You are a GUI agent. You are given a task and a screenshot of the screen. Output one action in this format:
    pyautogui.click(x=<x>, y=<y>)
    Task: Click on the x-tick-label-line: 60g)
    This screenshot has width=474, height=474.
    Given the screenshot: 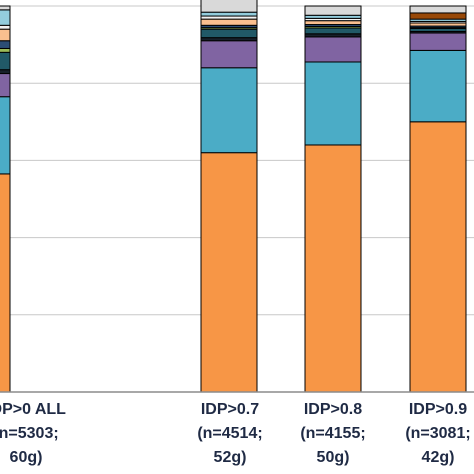 What is the action you would take?
    pyautogui.click(x=26, y=457)
    